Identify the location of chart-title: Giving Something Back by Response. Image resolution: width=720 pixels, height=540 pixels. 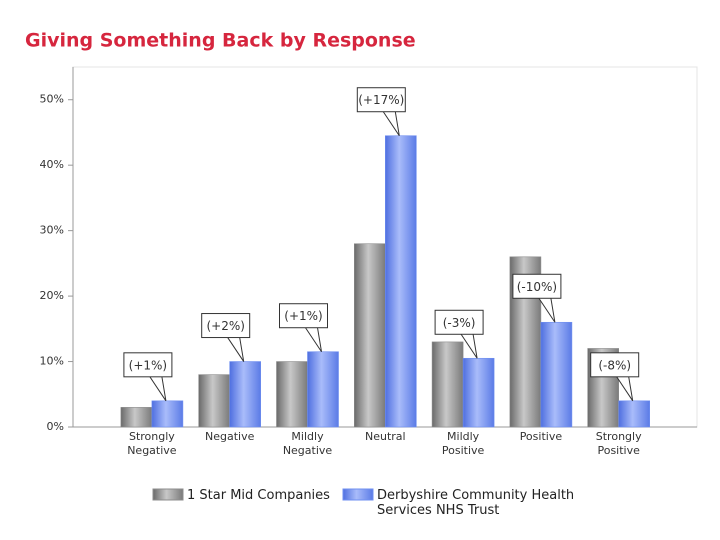
(220, 41).